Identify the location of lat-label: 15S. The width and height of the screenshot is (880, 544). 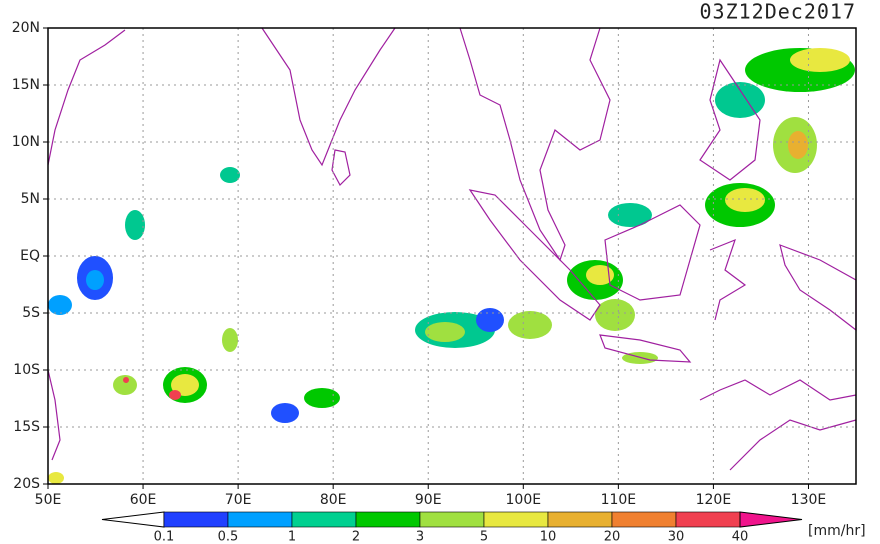
(26, 427).